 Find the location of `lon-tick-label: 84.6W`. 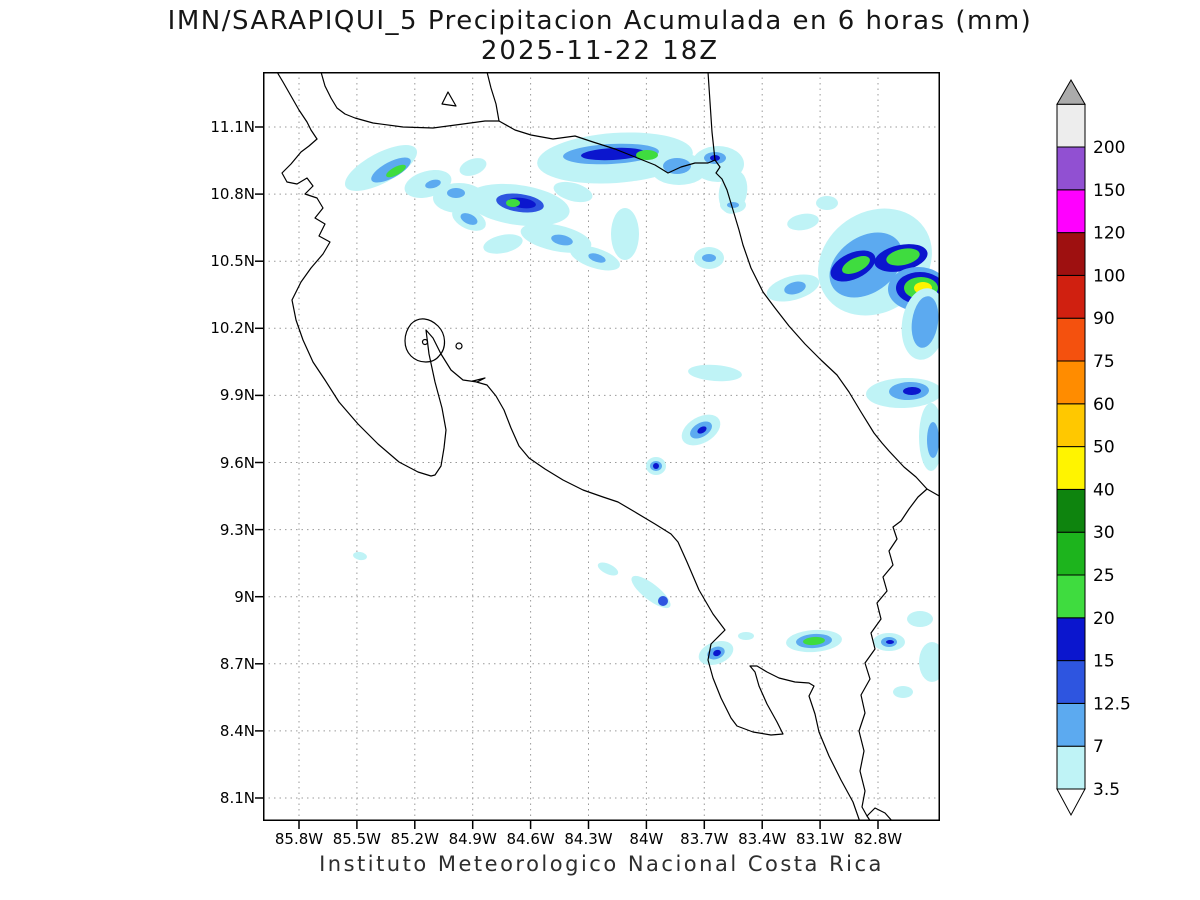

lon-tick-label: 84.6W is located at coordinates (530, 839).